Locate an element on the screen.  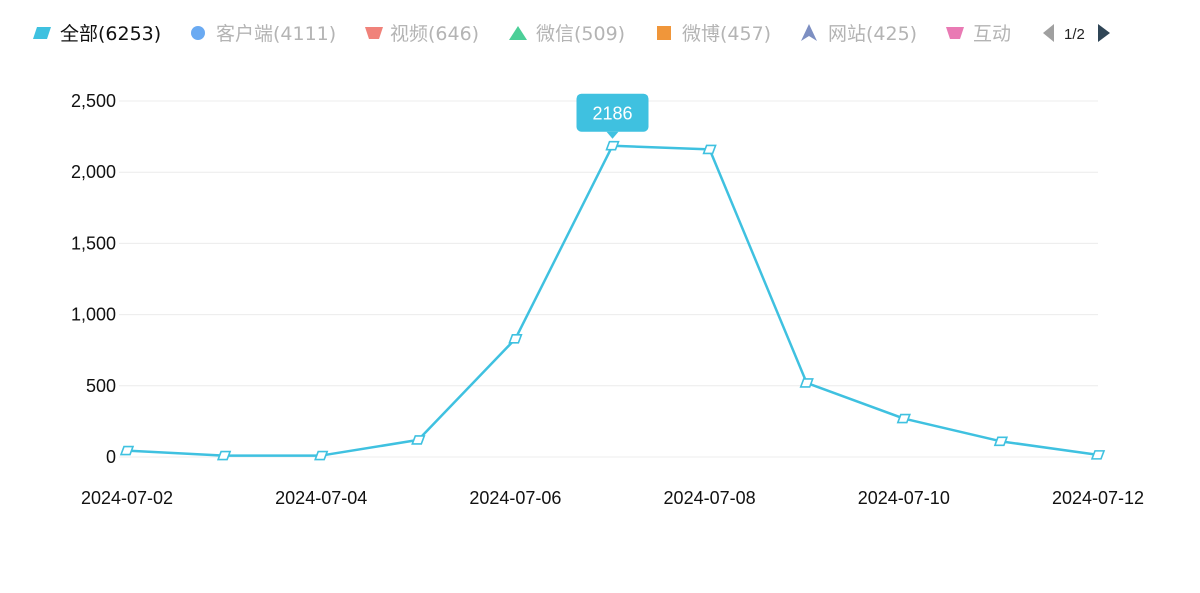
y-tick-label: 1,000 is located at coordinates (93, 315).